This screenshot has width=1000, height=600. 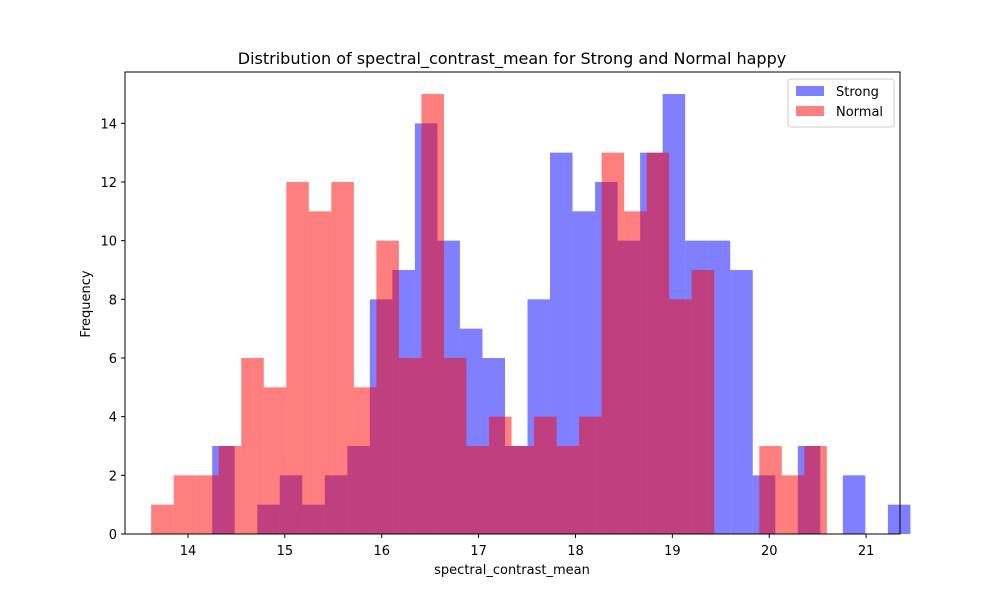 I want to click on y-tick-label: 12, so click(x=108, y=183).